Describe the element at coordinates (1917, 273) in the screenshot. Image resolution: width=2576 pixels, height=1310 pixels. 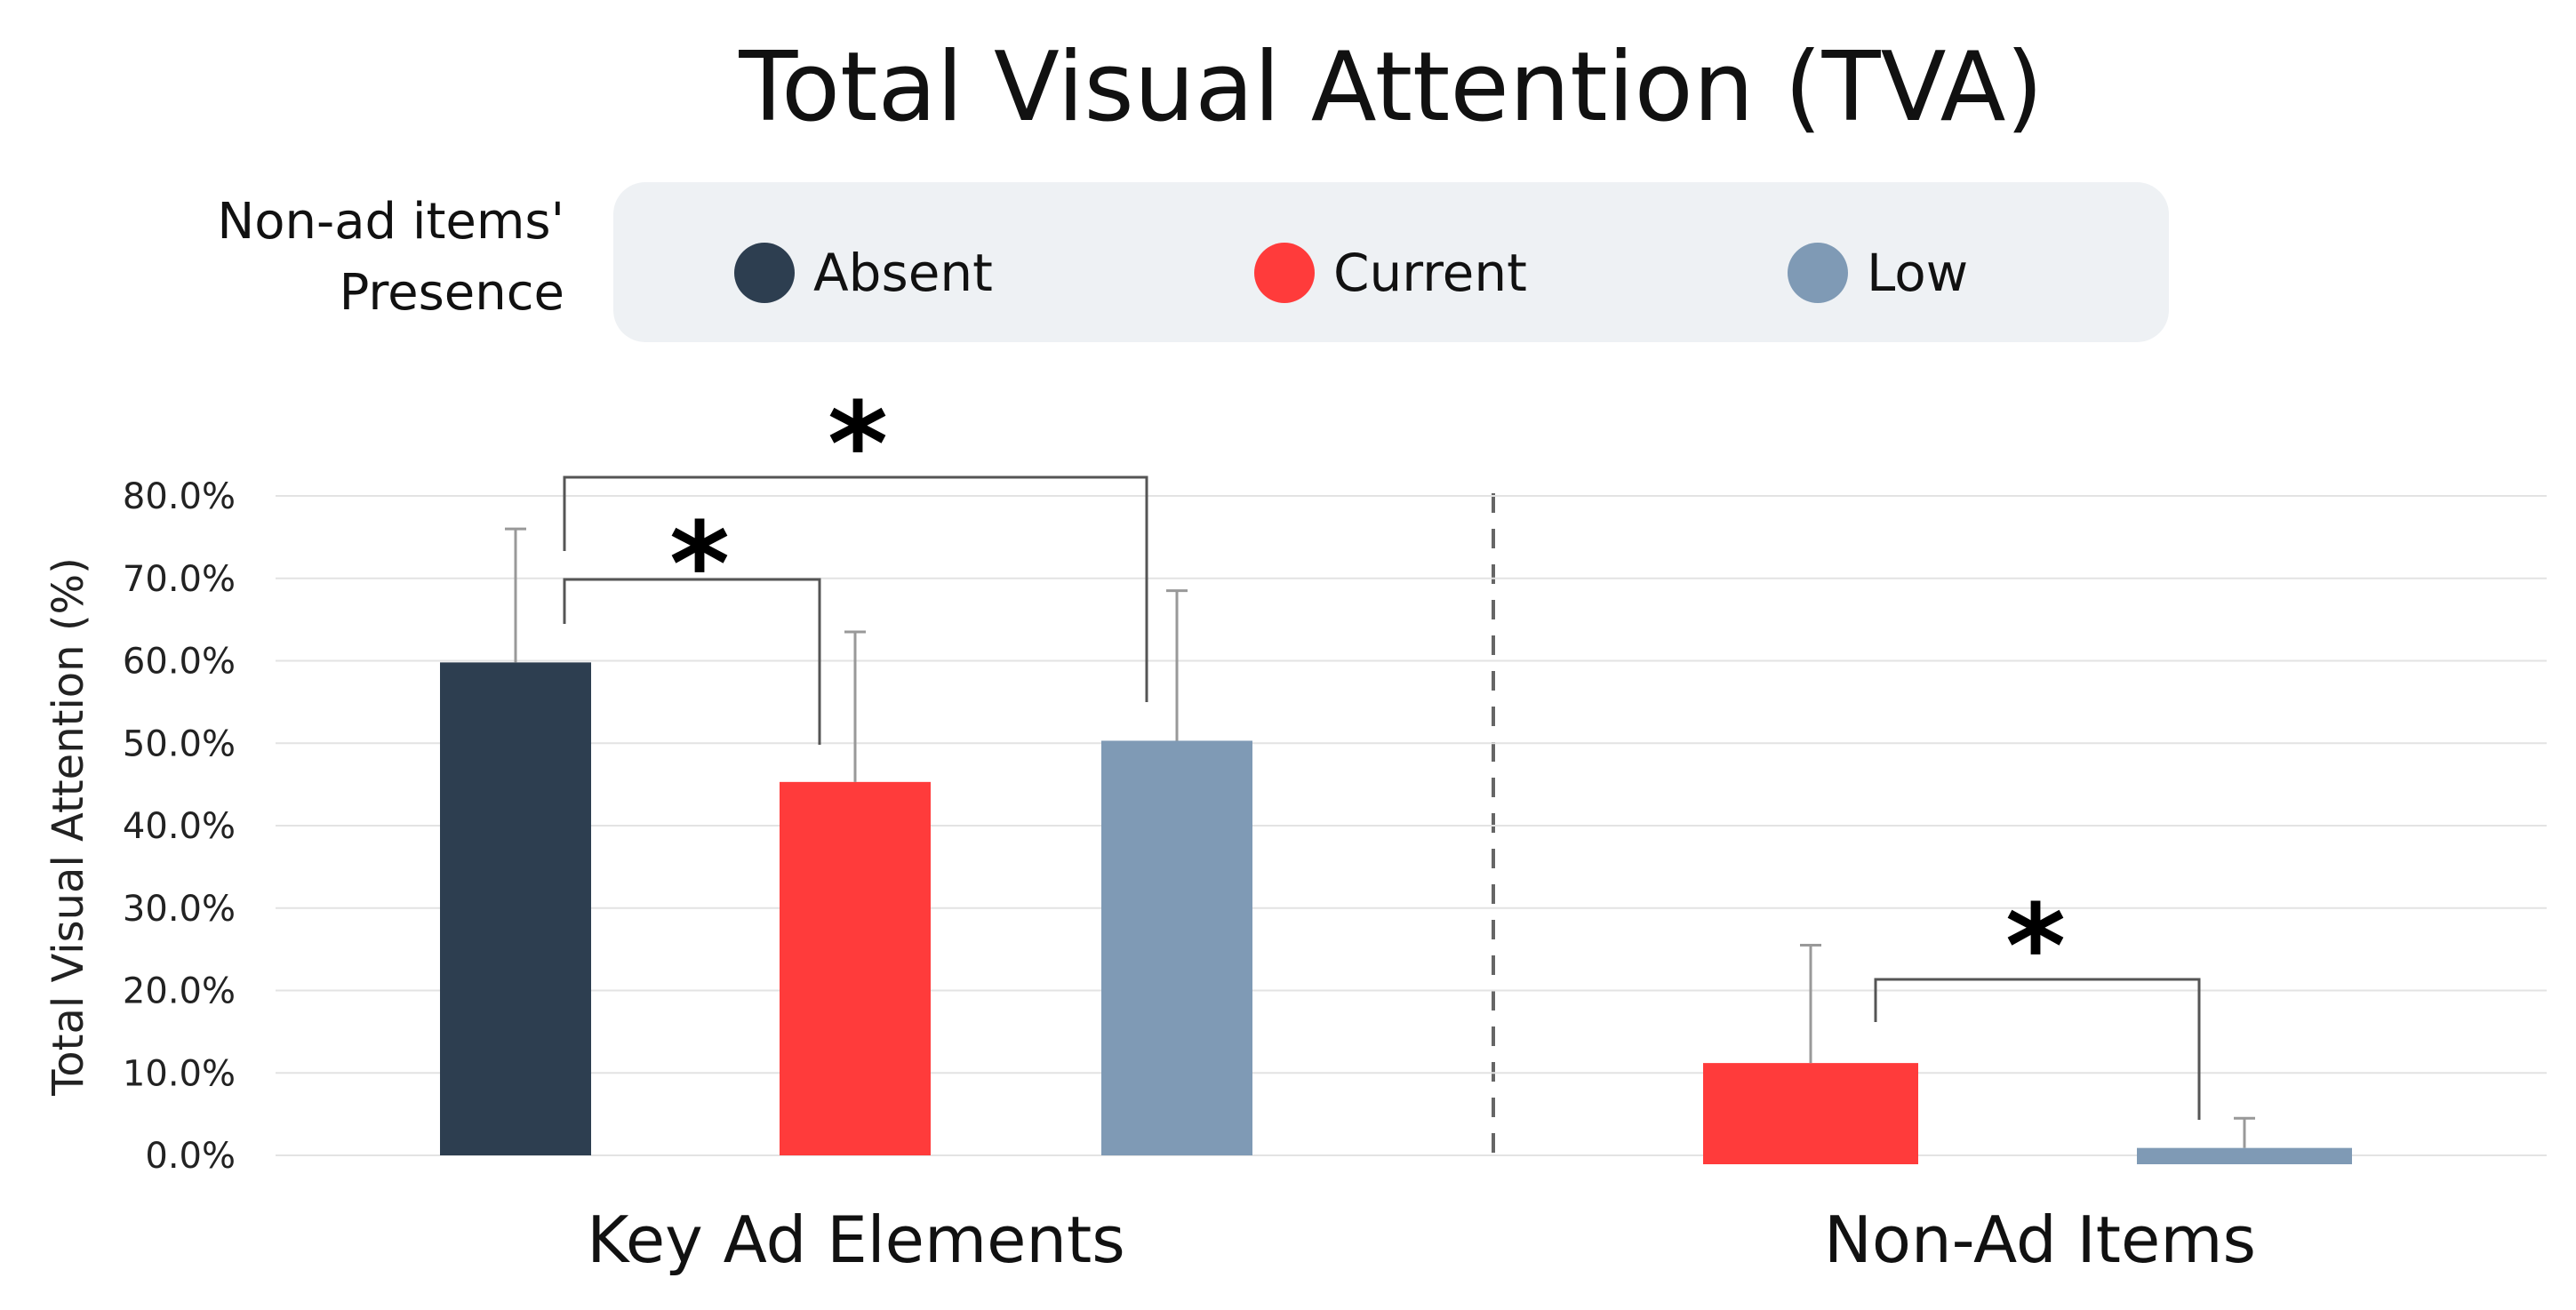
I see `legend-label-low: Low` at that location.